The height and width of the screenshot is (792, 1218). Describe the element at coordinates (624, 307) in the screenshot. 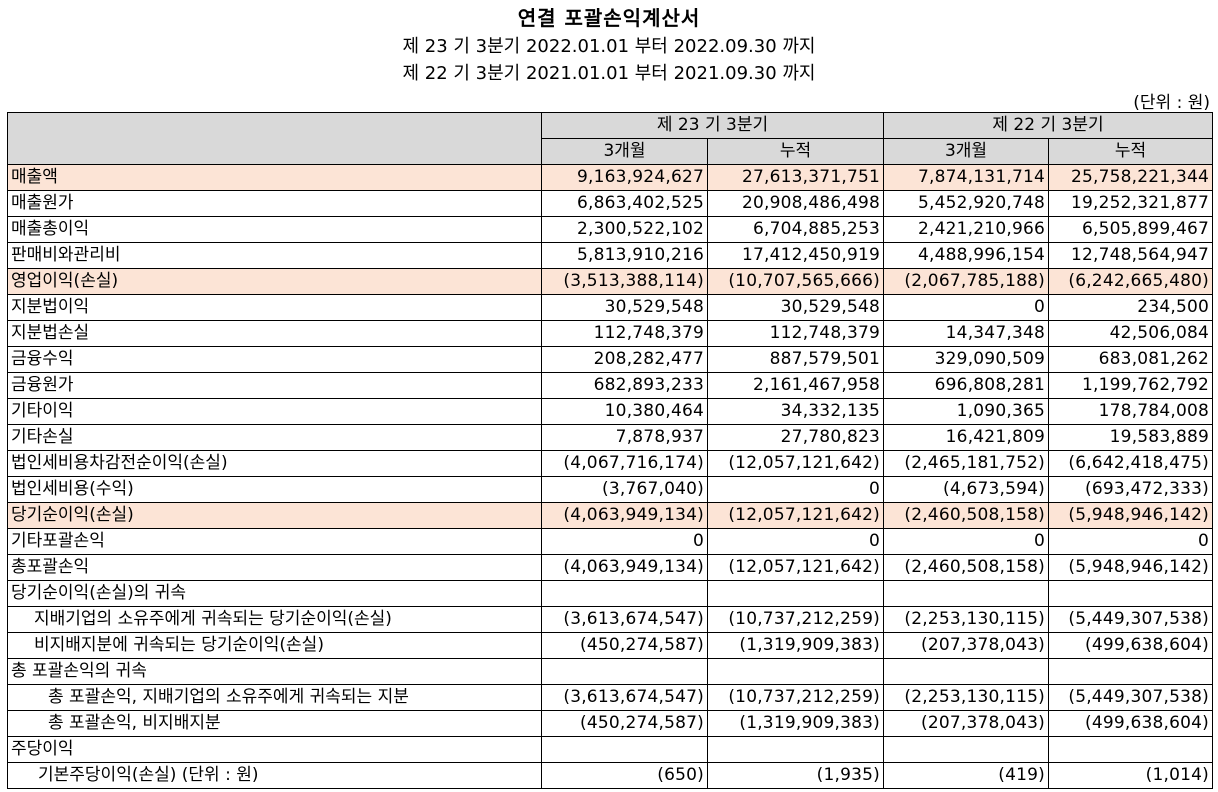

I see `cell-current-3m: 30,529,548` at that location.